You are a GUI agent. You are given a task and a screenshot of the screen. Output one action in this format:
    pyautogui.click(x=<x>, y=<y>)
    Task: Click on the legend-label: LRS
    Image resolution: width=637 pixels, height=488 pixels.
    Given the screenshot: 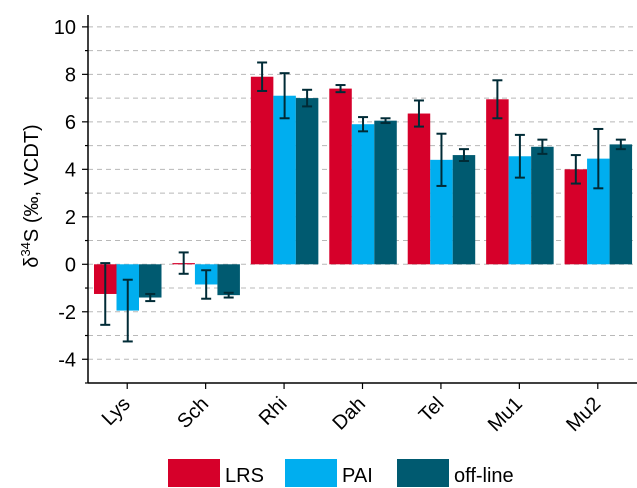 What is the action you would take?
    pyautogui.click(x=244, y=476)
    